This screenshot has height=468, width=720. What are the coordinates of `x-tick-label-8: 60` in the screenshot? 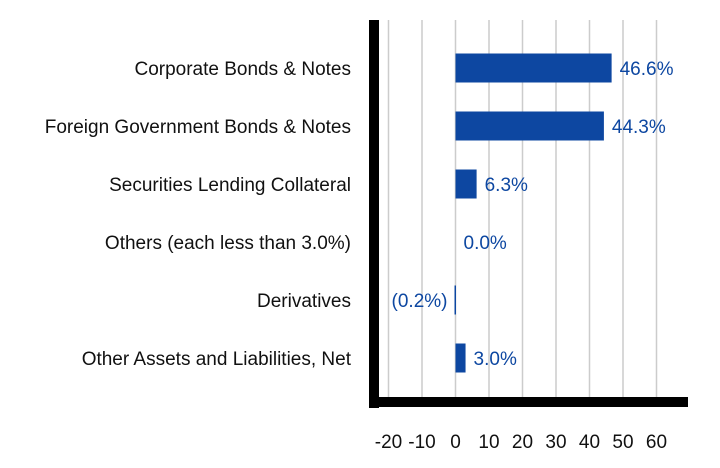 It's located at (656, 442).